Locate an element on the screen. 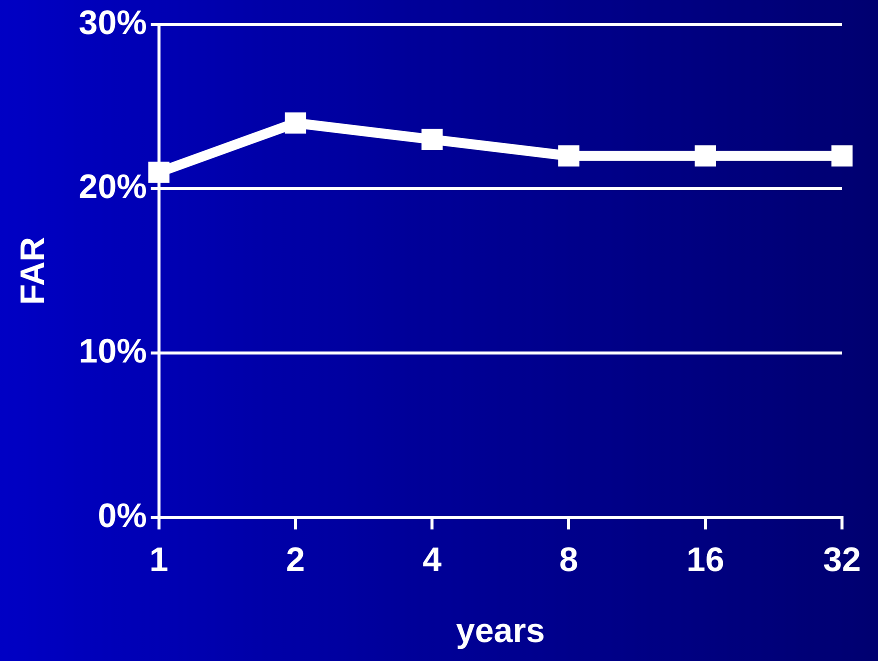 The image size is (878, 661). x-tick-label: 16 is located at coordinates (705, 560).